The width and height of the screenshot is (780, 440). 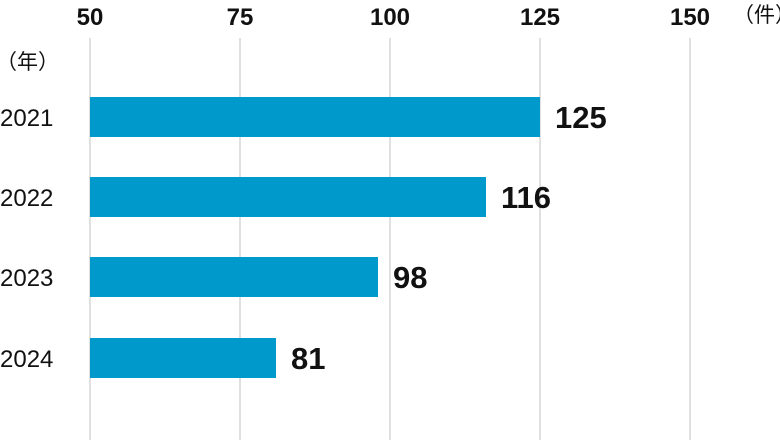 I want to click on x-tick-label-100: 100, so click(x=390, y=17).